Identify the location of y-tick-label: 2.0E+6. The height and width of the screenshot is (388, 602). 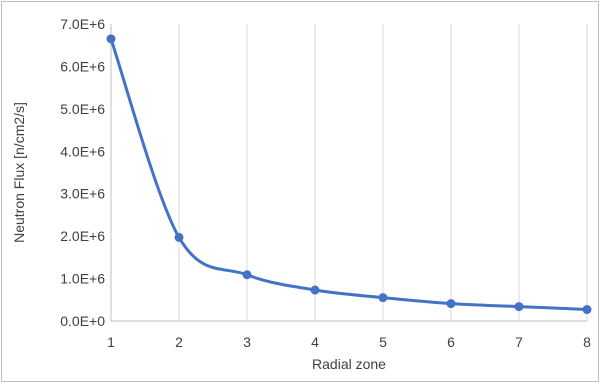
(82, 236).